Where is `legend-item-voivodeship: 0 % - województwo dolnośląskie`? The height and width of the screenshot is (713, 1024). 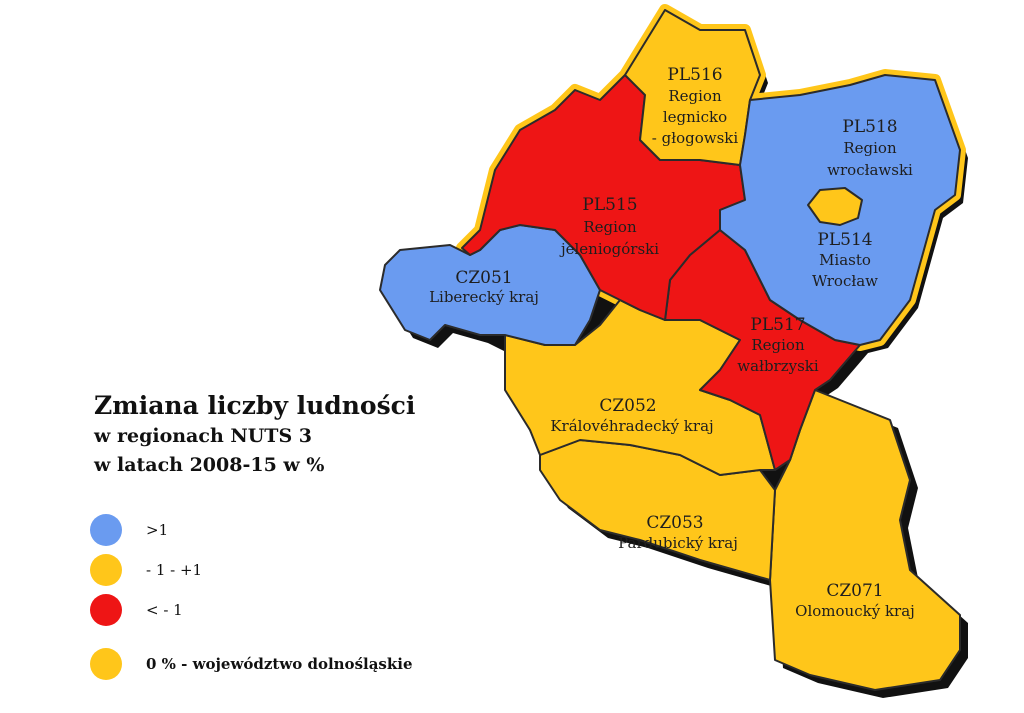
legend-item-voivodeship: 0 % - województwo dolnośląskie is located at coordinates (251, 664).